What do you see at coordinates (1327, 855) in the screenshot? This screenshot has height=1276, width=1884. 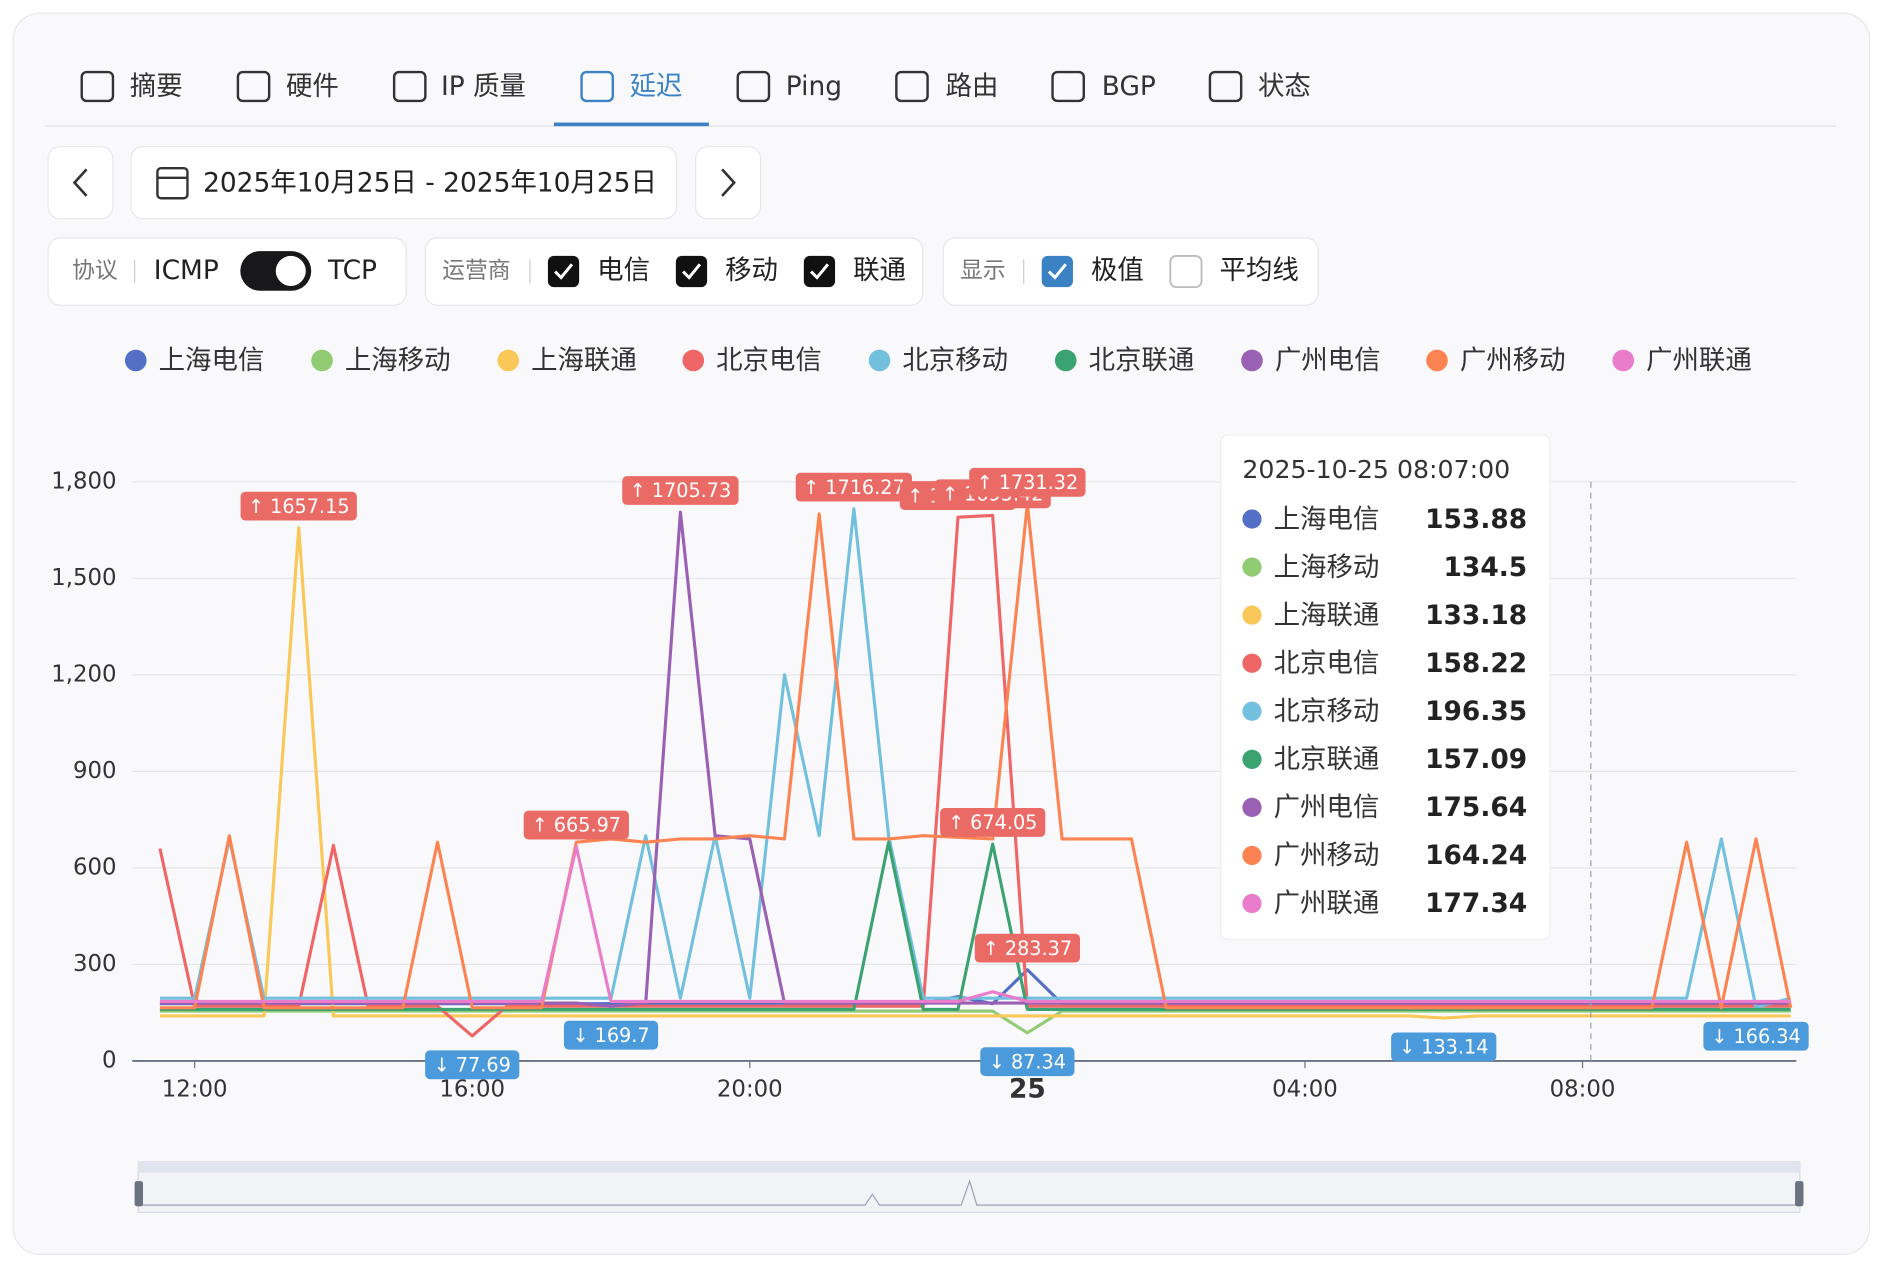 I see `tooltip-name: 广州移动` at bounding box center [1327, 855].